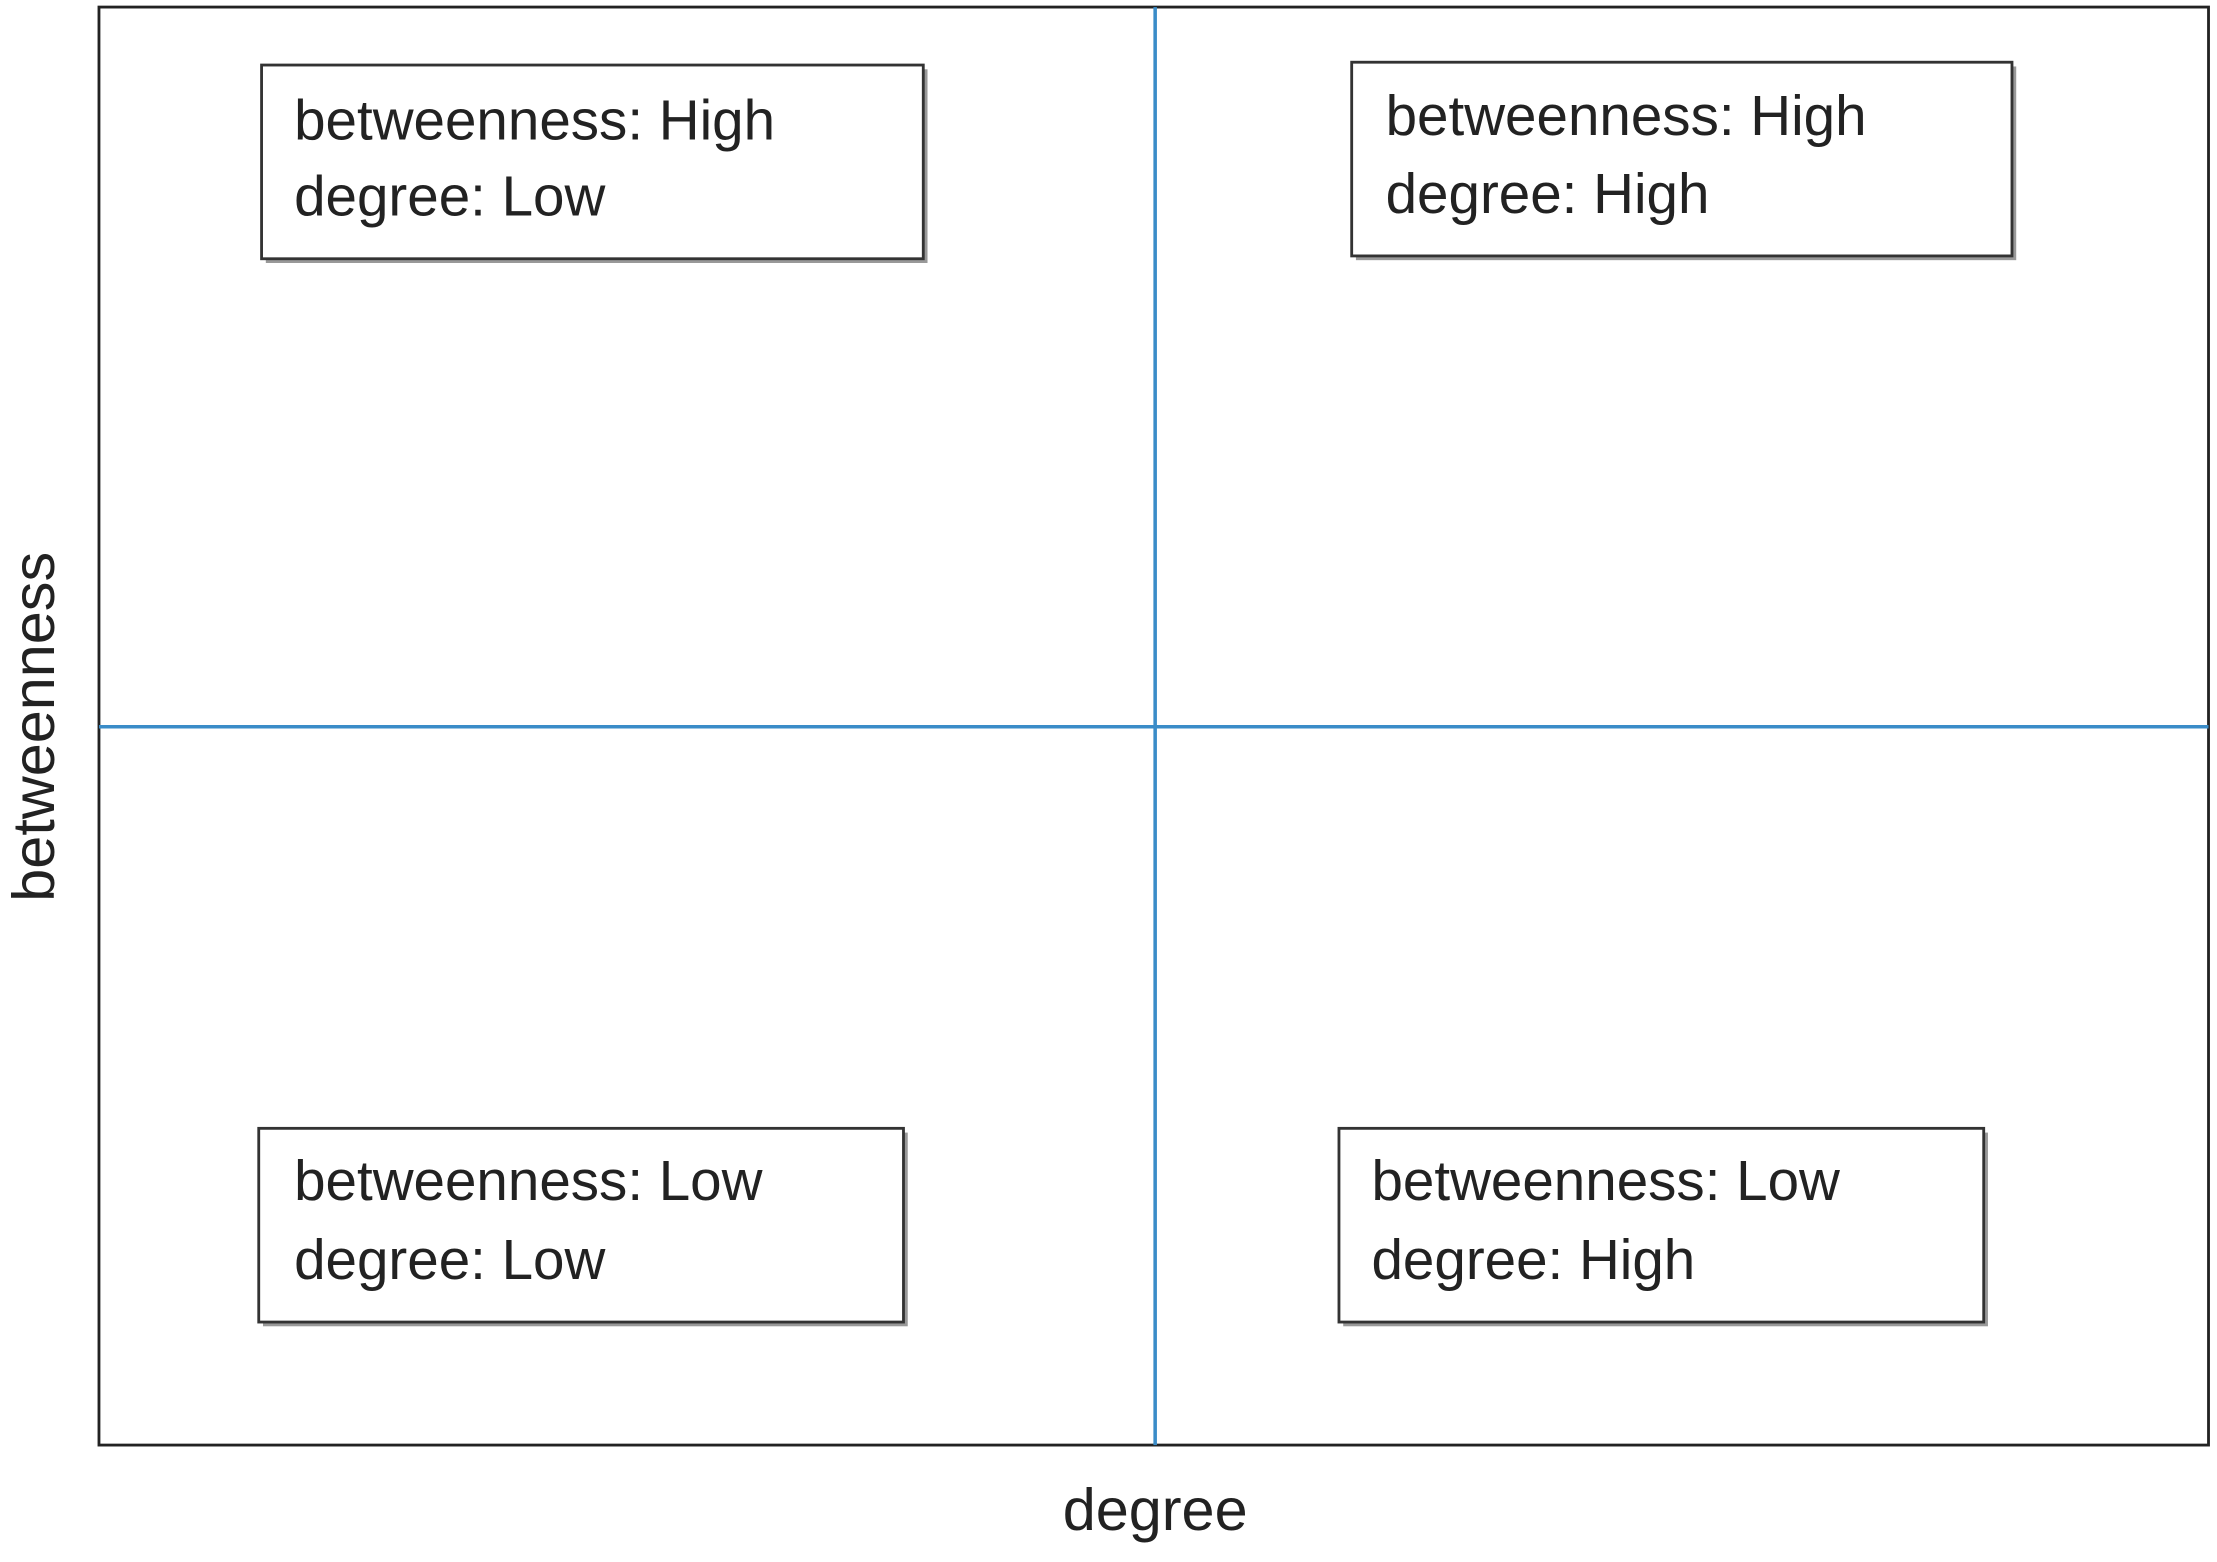  I want to click on quadrant-bottom-left: betweenness: Low degree: Low, so click(582, 1226).